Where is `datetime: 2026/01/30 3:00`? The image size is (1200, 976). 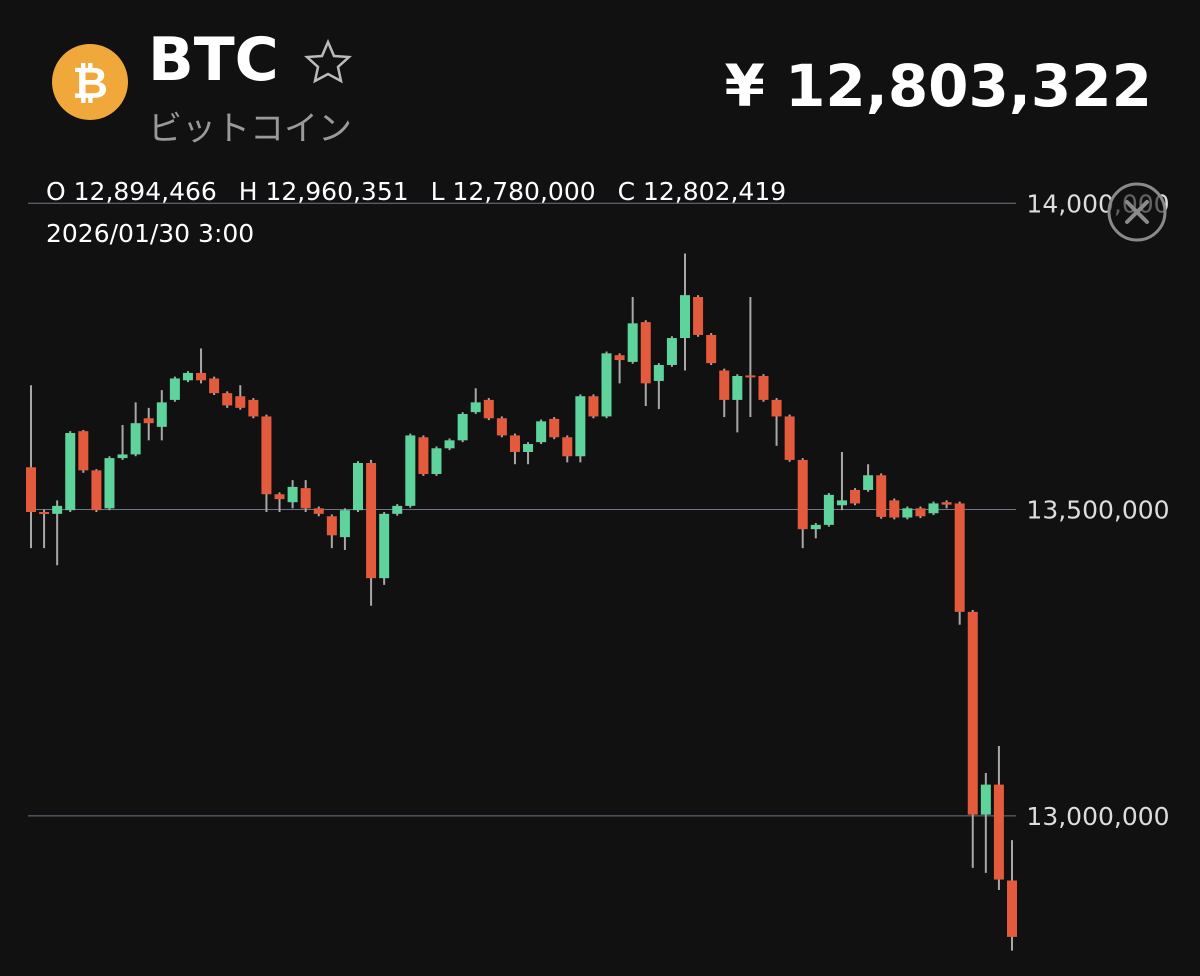
datetime: 2026/01/30 3:00 is located at coordinates (150, 233).